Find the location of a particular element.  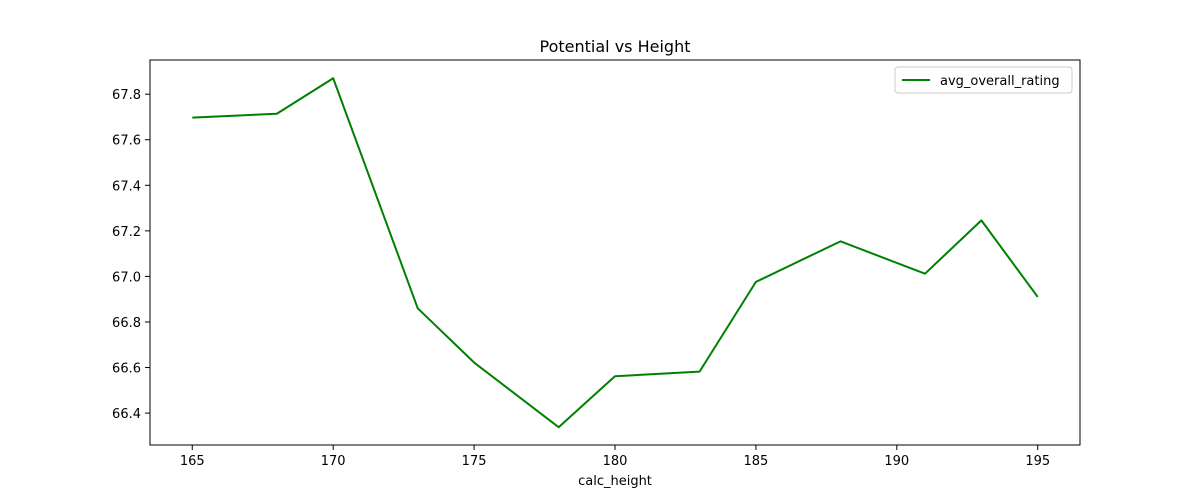

y-tick-label: 66.4 is located at coordinates (126, 414).